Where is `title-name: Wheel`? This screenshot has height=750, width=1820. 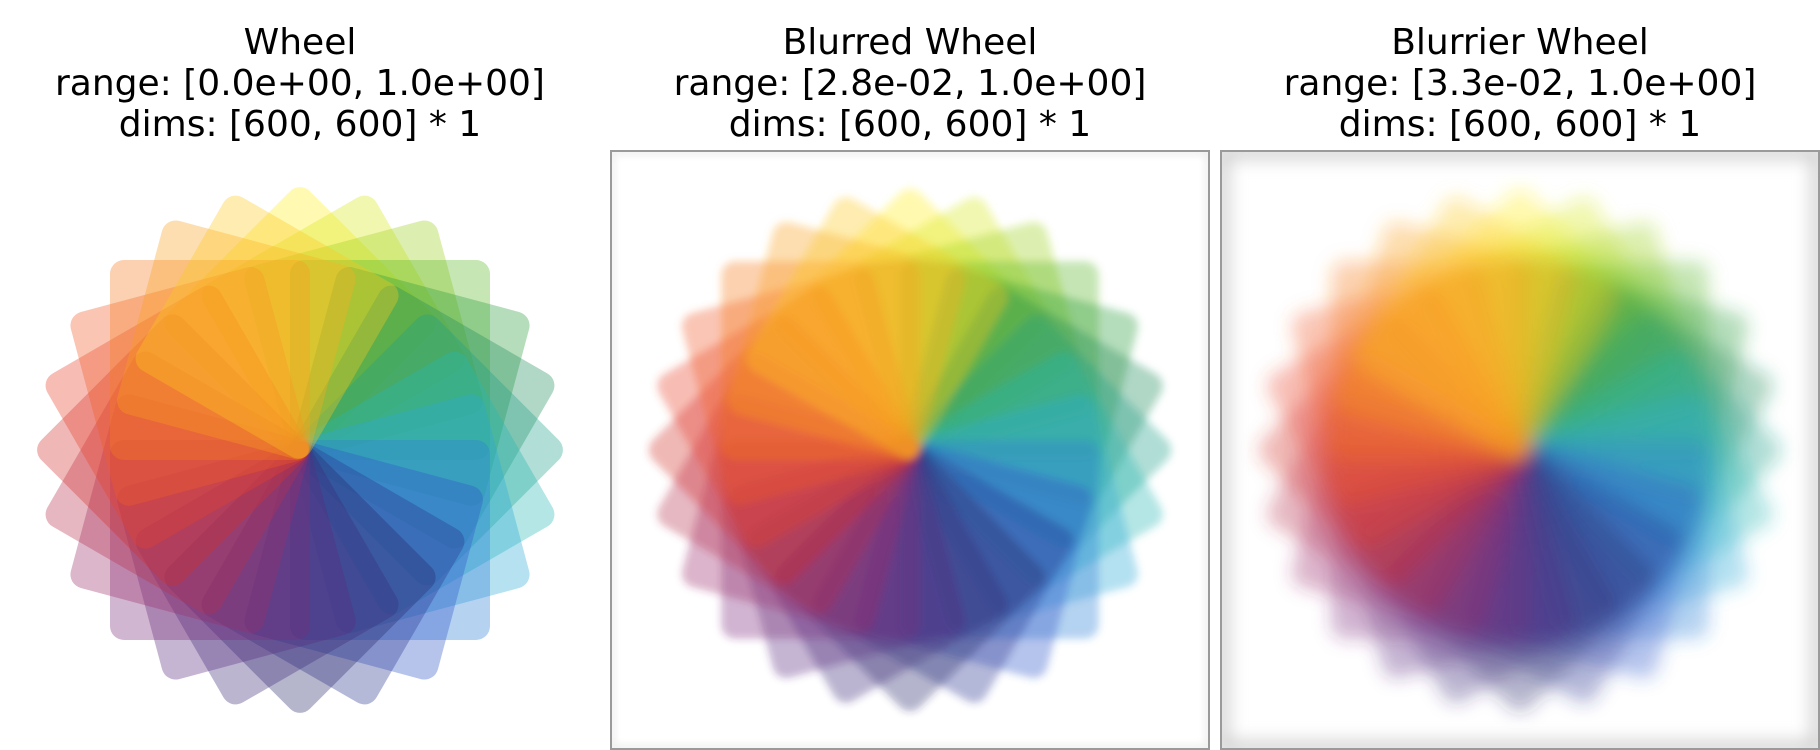
title-name: Wheel is located at coordinates (300, 42).